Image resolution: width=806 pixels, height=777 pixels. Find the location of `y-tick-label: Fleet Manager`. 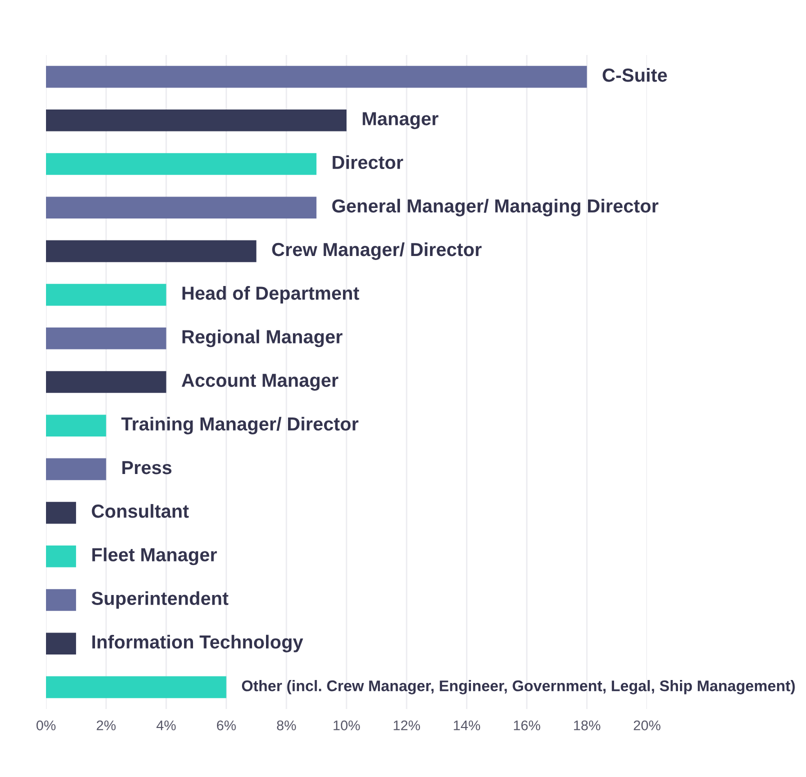

y-tick-label: Fleet Manager is located at coordinates (154, 557).